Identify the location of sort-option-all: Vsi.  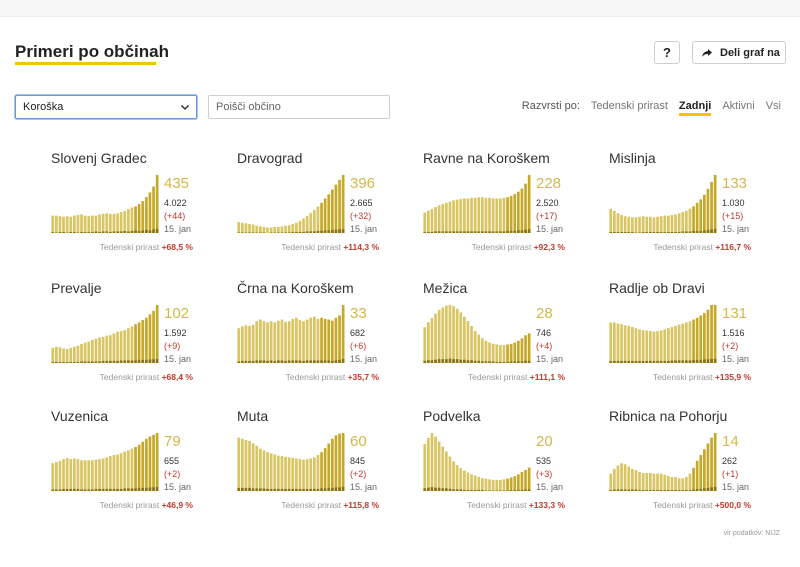
(773, 106).